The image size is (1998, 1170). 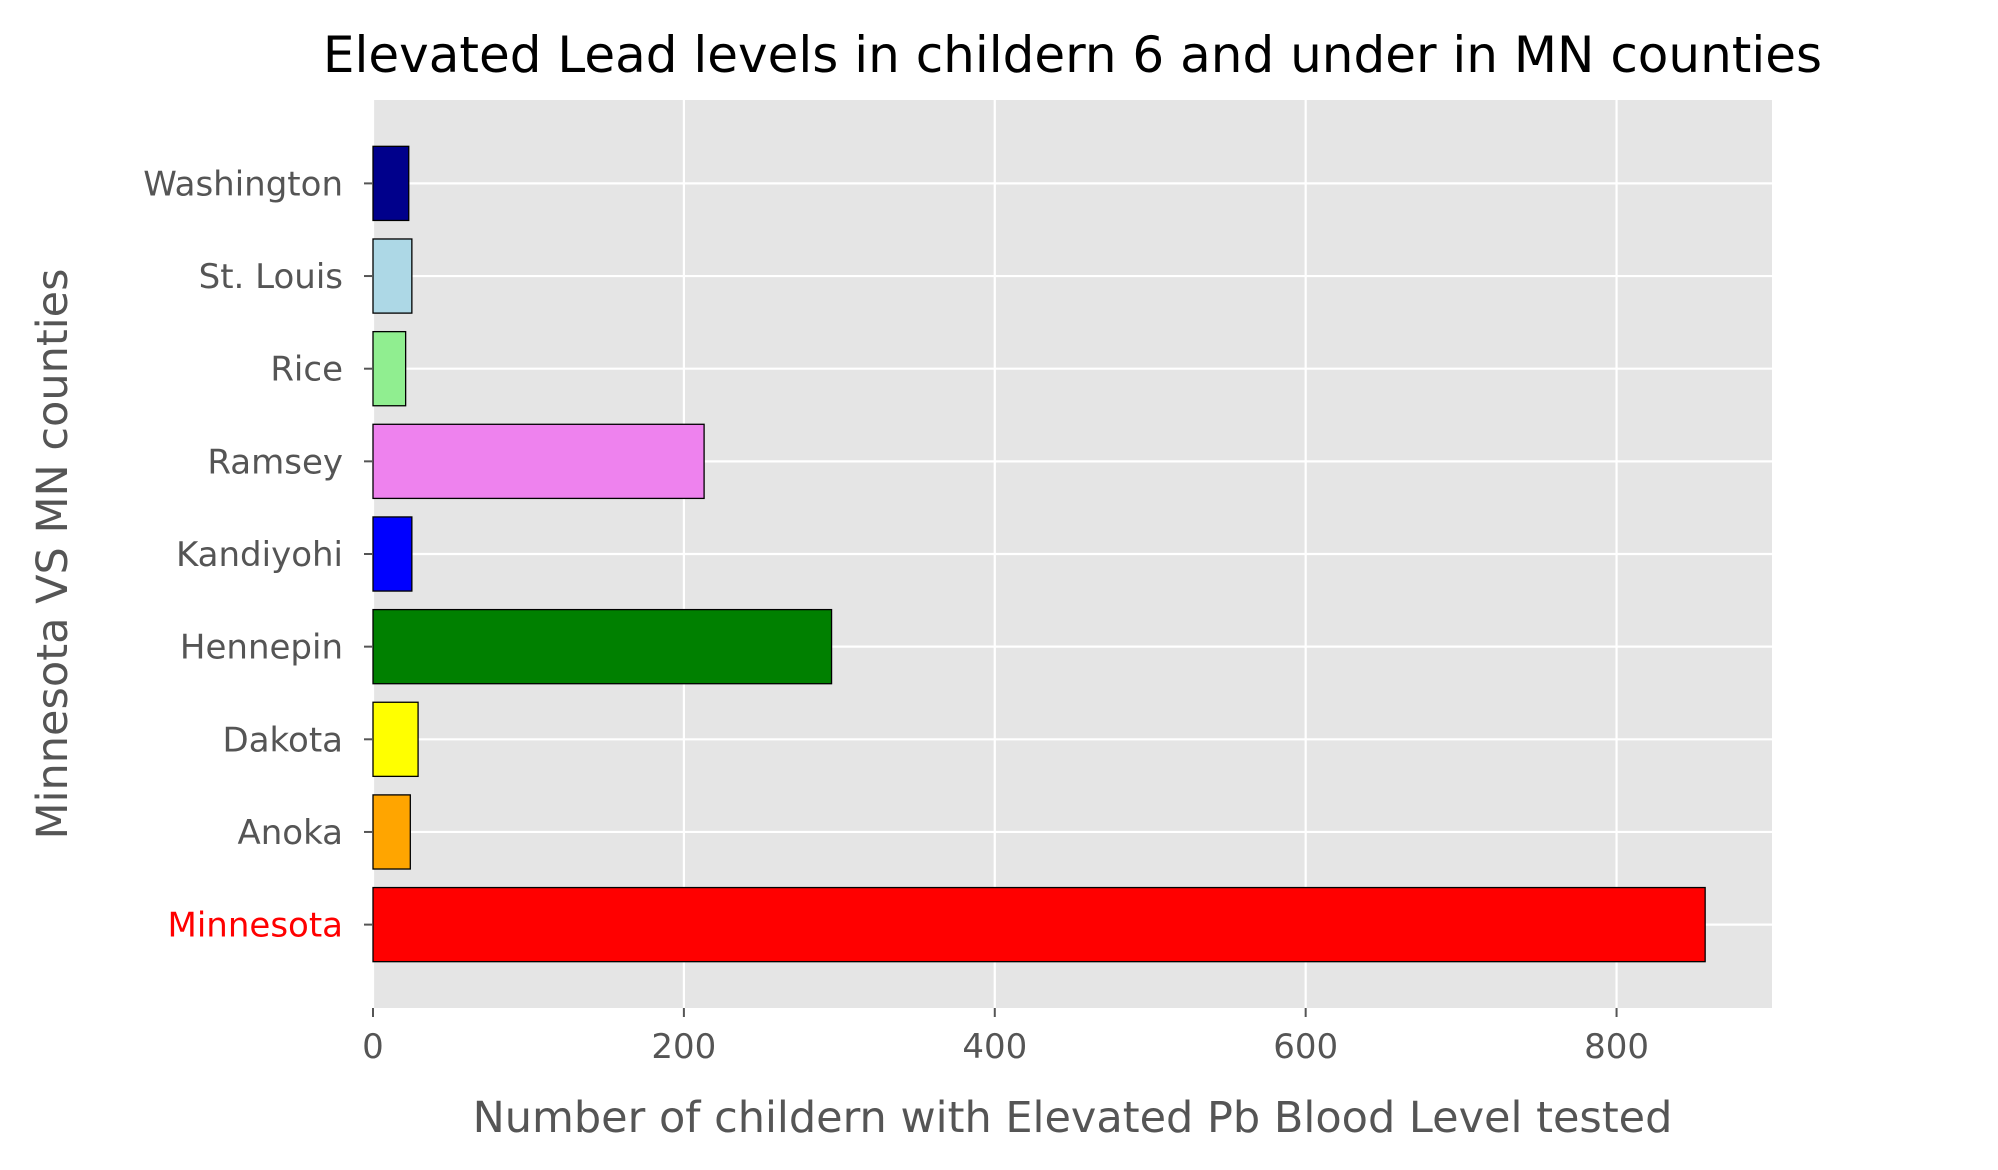 What do you see at coordinates (290, 833) in the screenshot?
I see `y-tick-label: Anoka` at bounding box center [290, 833].